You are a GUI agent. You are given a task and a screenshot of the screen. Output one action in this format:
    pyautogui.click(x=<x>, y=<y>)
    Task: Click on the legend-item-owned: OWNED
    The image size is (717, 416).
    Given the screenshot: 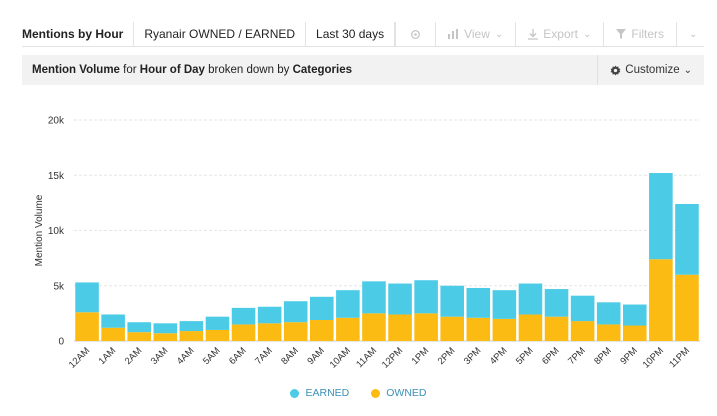 What is the action you would take?
    pyautogui.click(x=399, y=393)
    